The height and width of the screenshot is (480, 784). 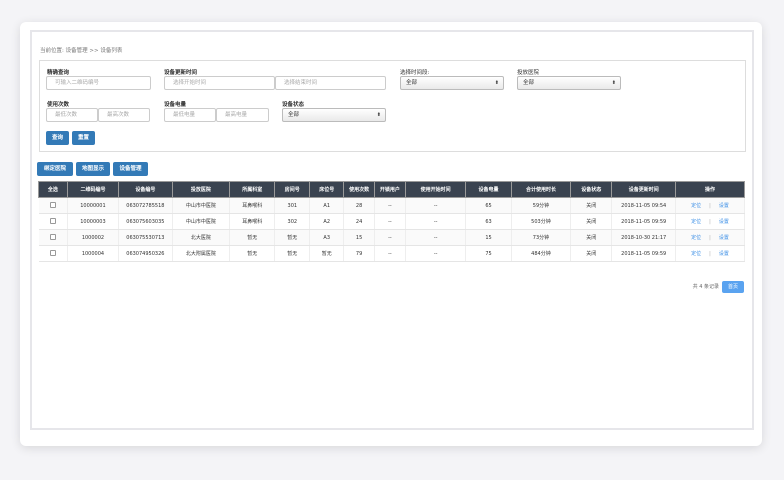 I want to click on table-cell: A2, so click(x=327, y=221).